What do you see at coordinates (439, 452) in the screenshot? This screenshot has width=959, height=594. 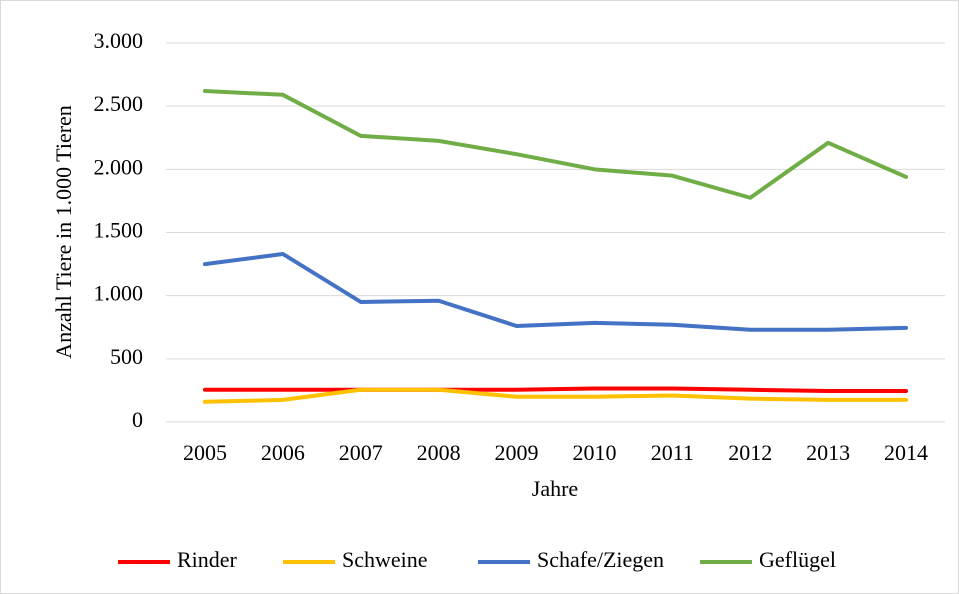 I see `x-tick-label: 2008` at bounding box center [439, 452].